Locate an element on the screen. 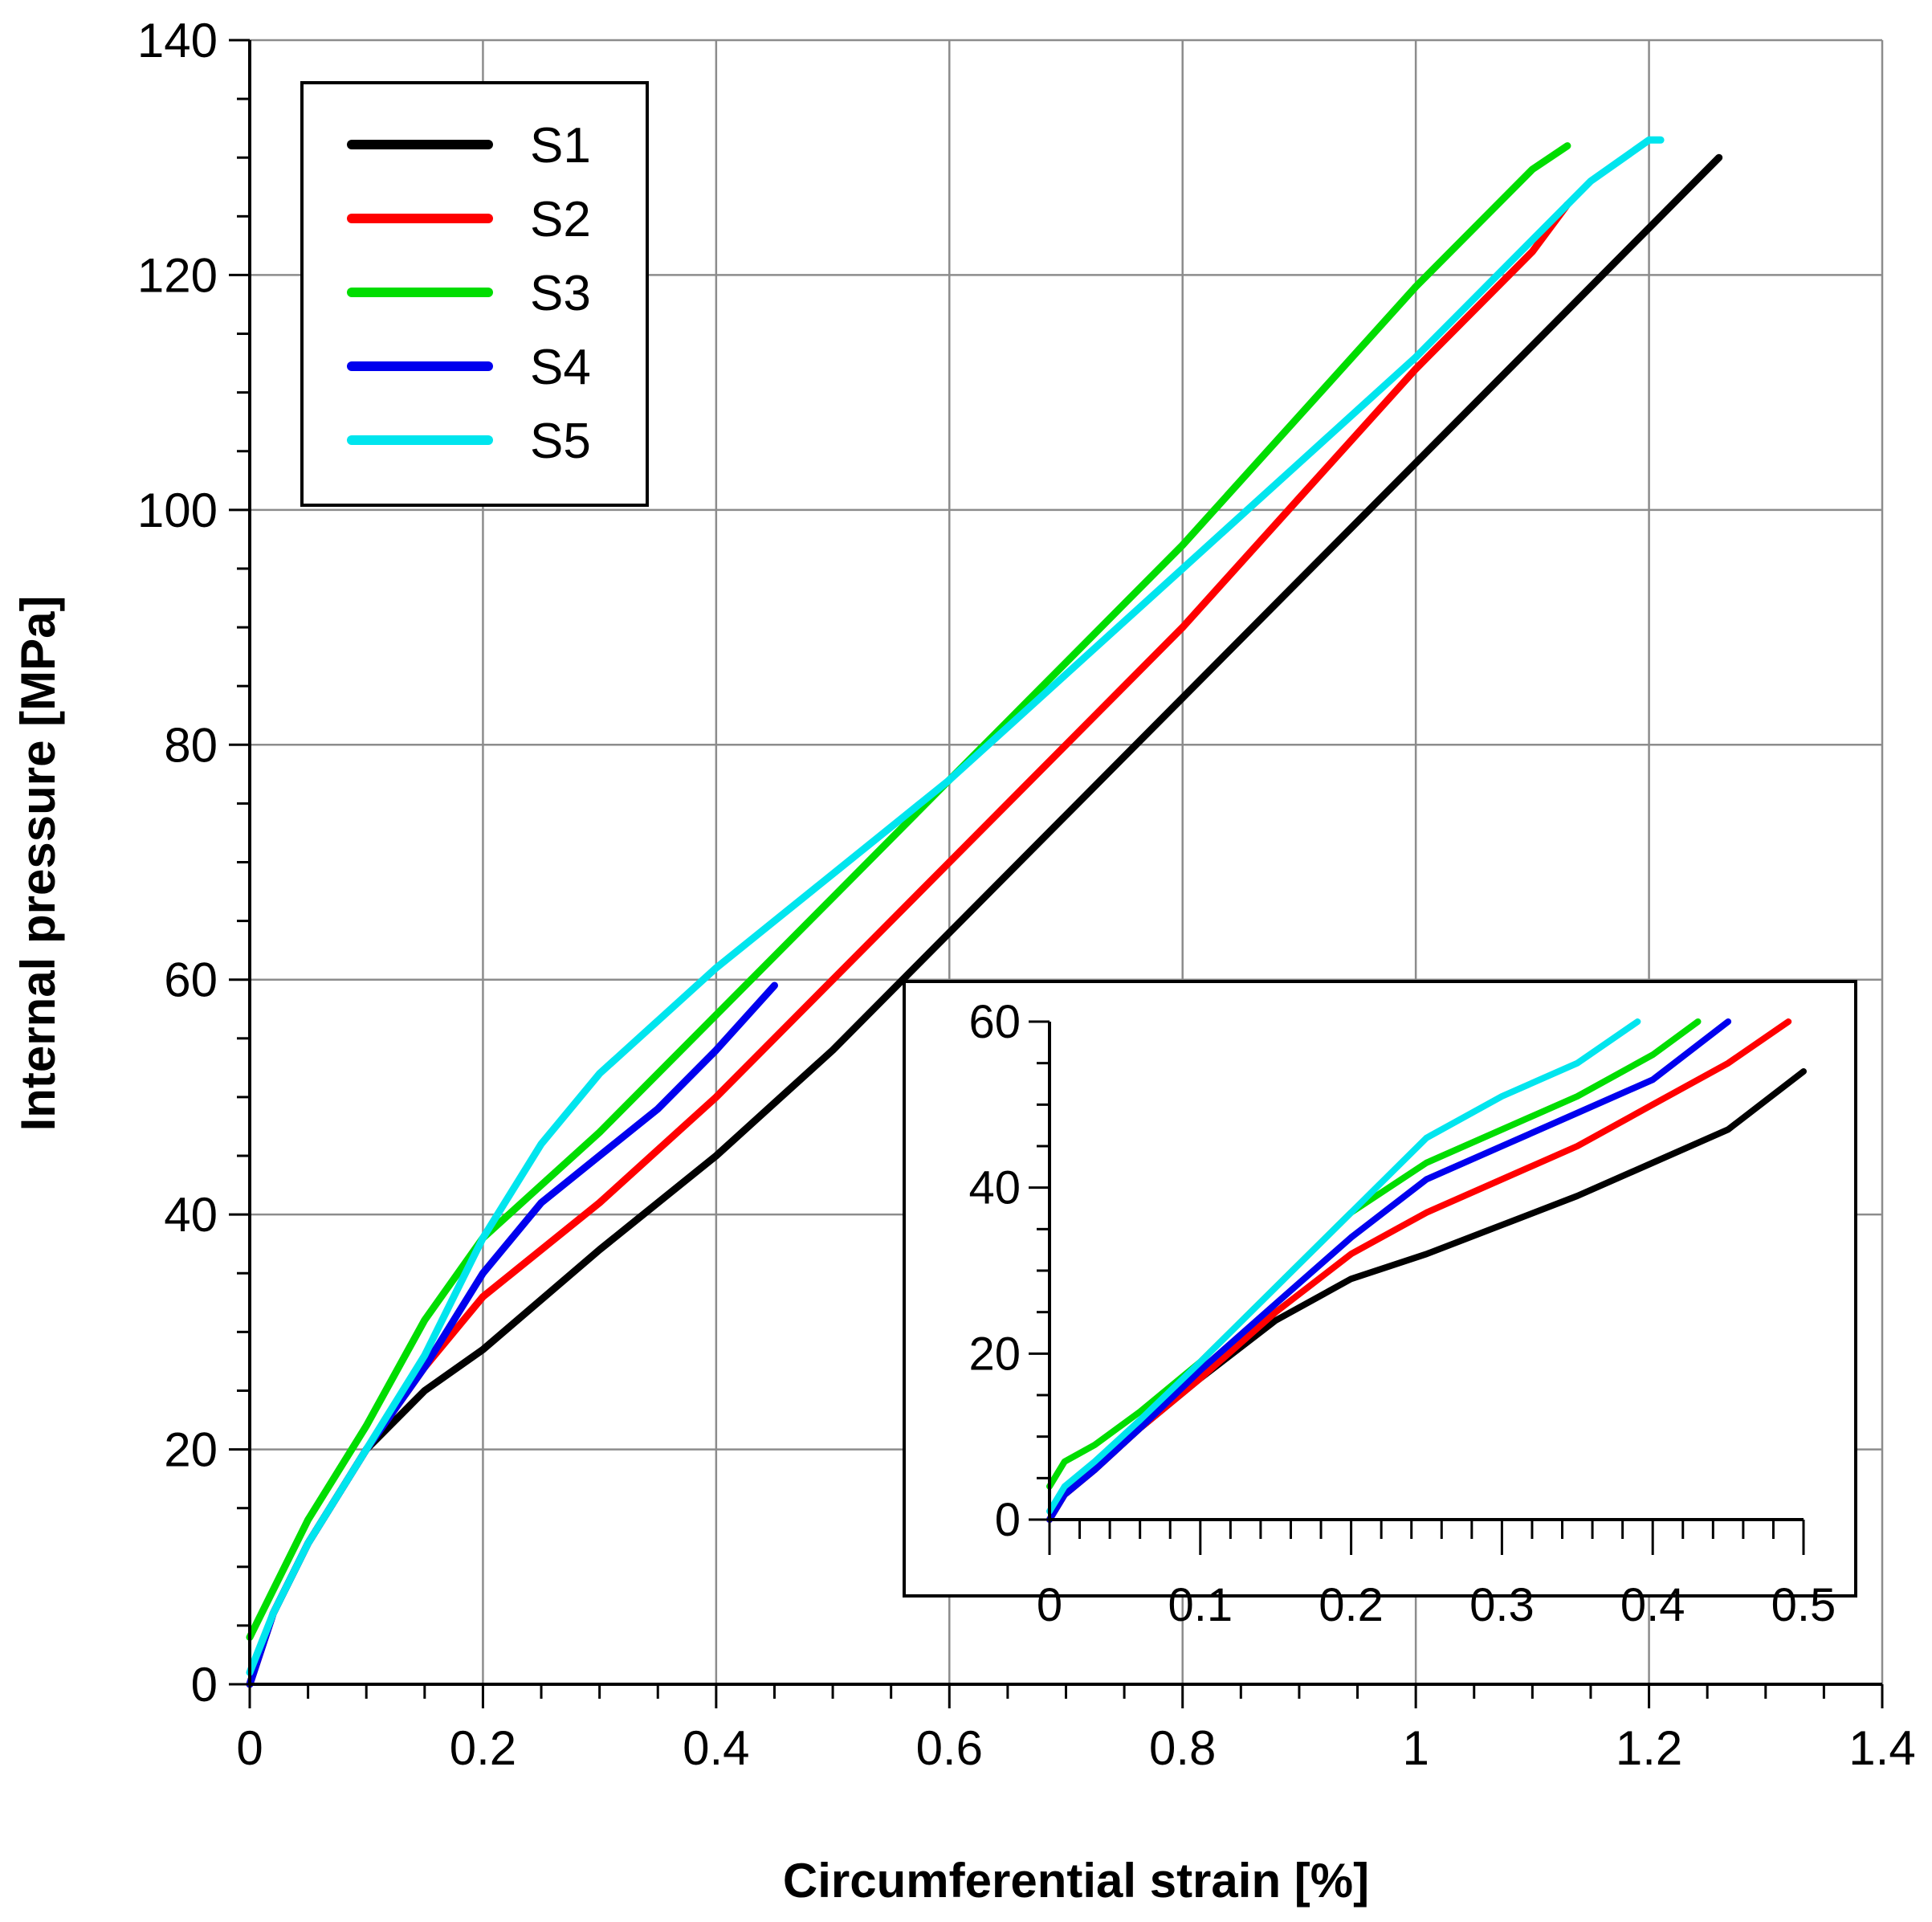  inset-y-tick-label-40: 40 is located at coordinates (994, 1188).